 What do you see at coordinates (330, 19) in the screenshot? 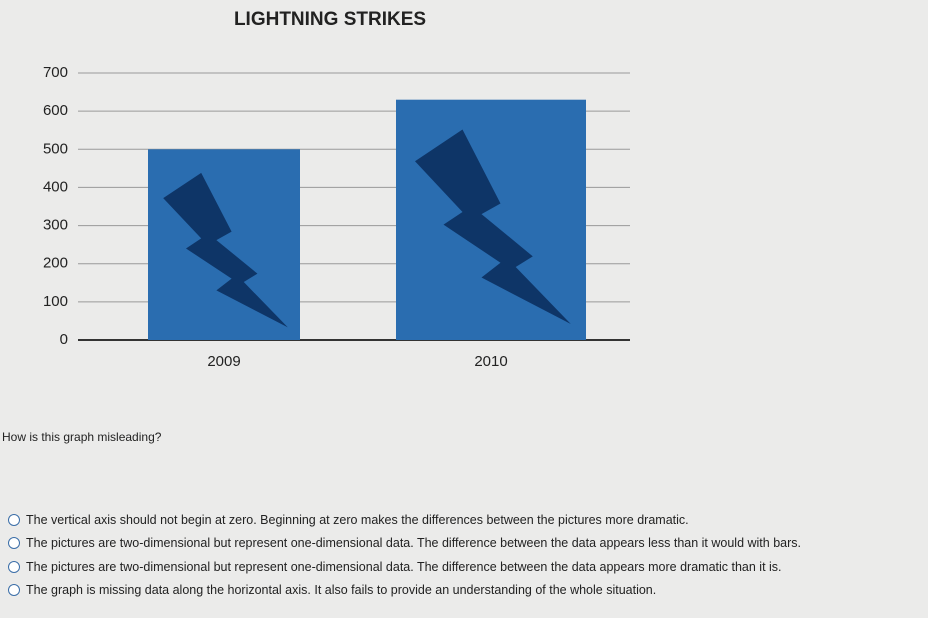
I see `chart-title: LIGHTNING STRIKES` at bounding box center [330, 19].